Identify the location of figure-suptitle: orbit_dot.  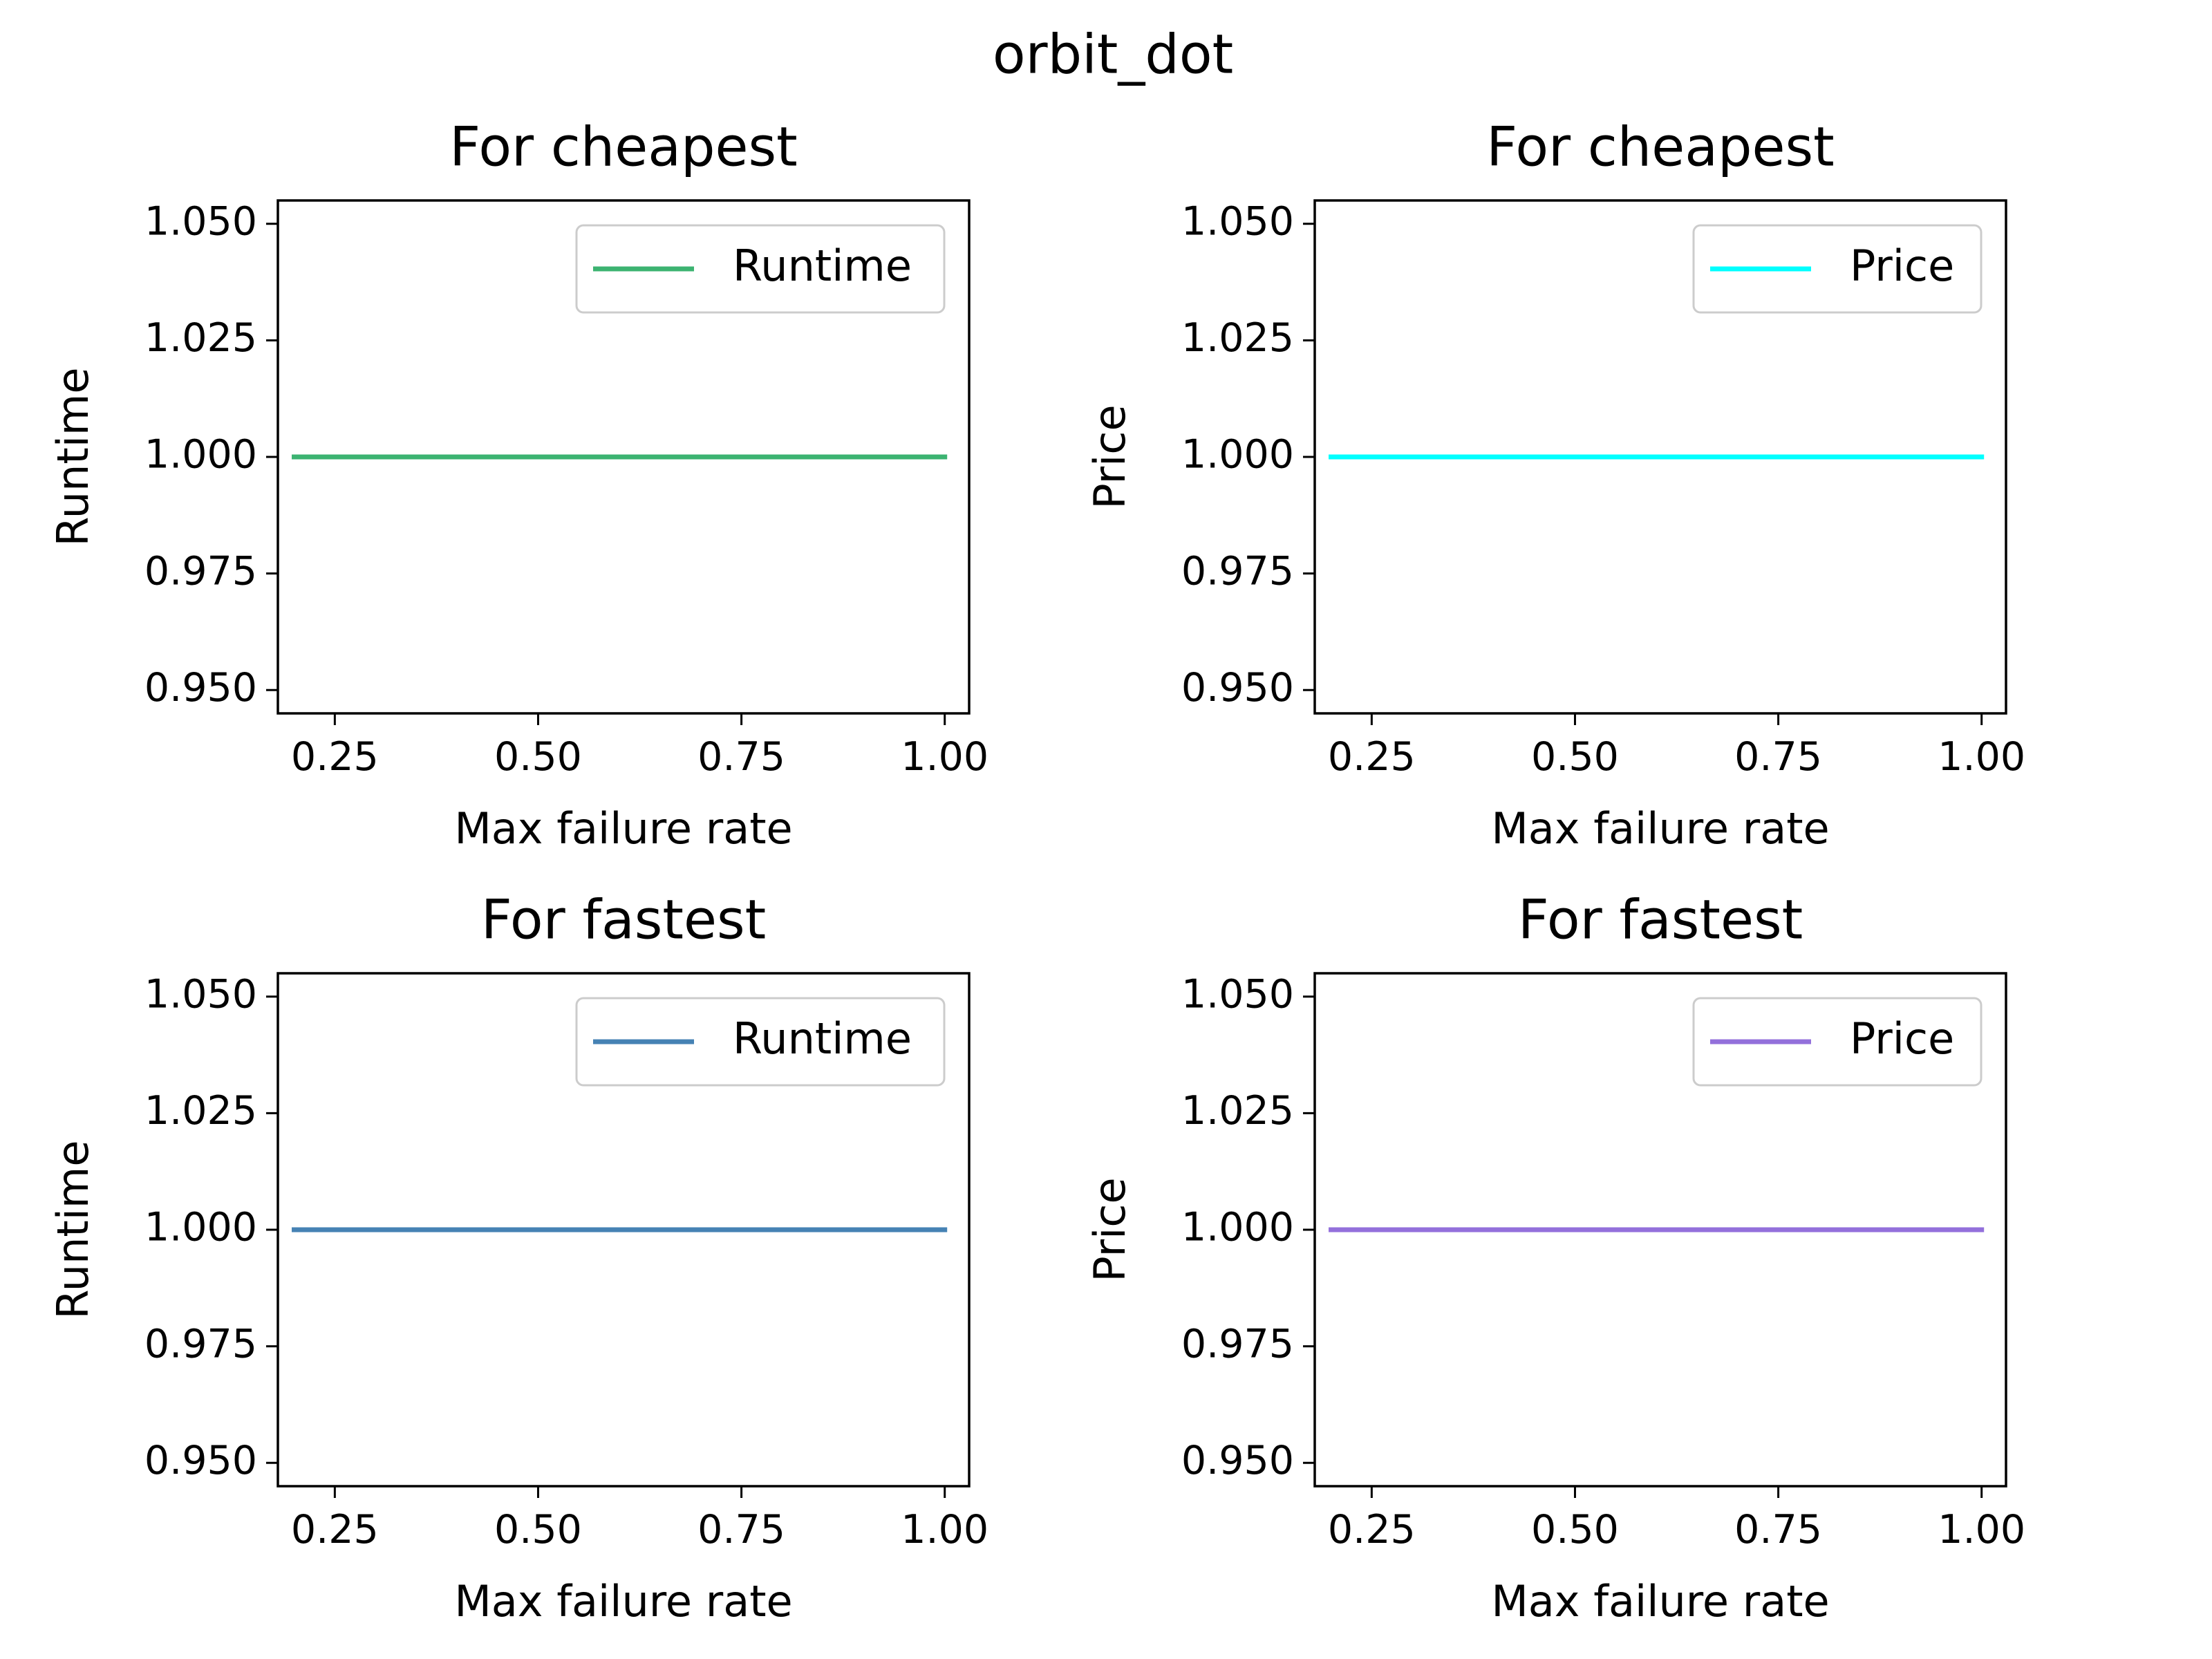
(1113, 55).